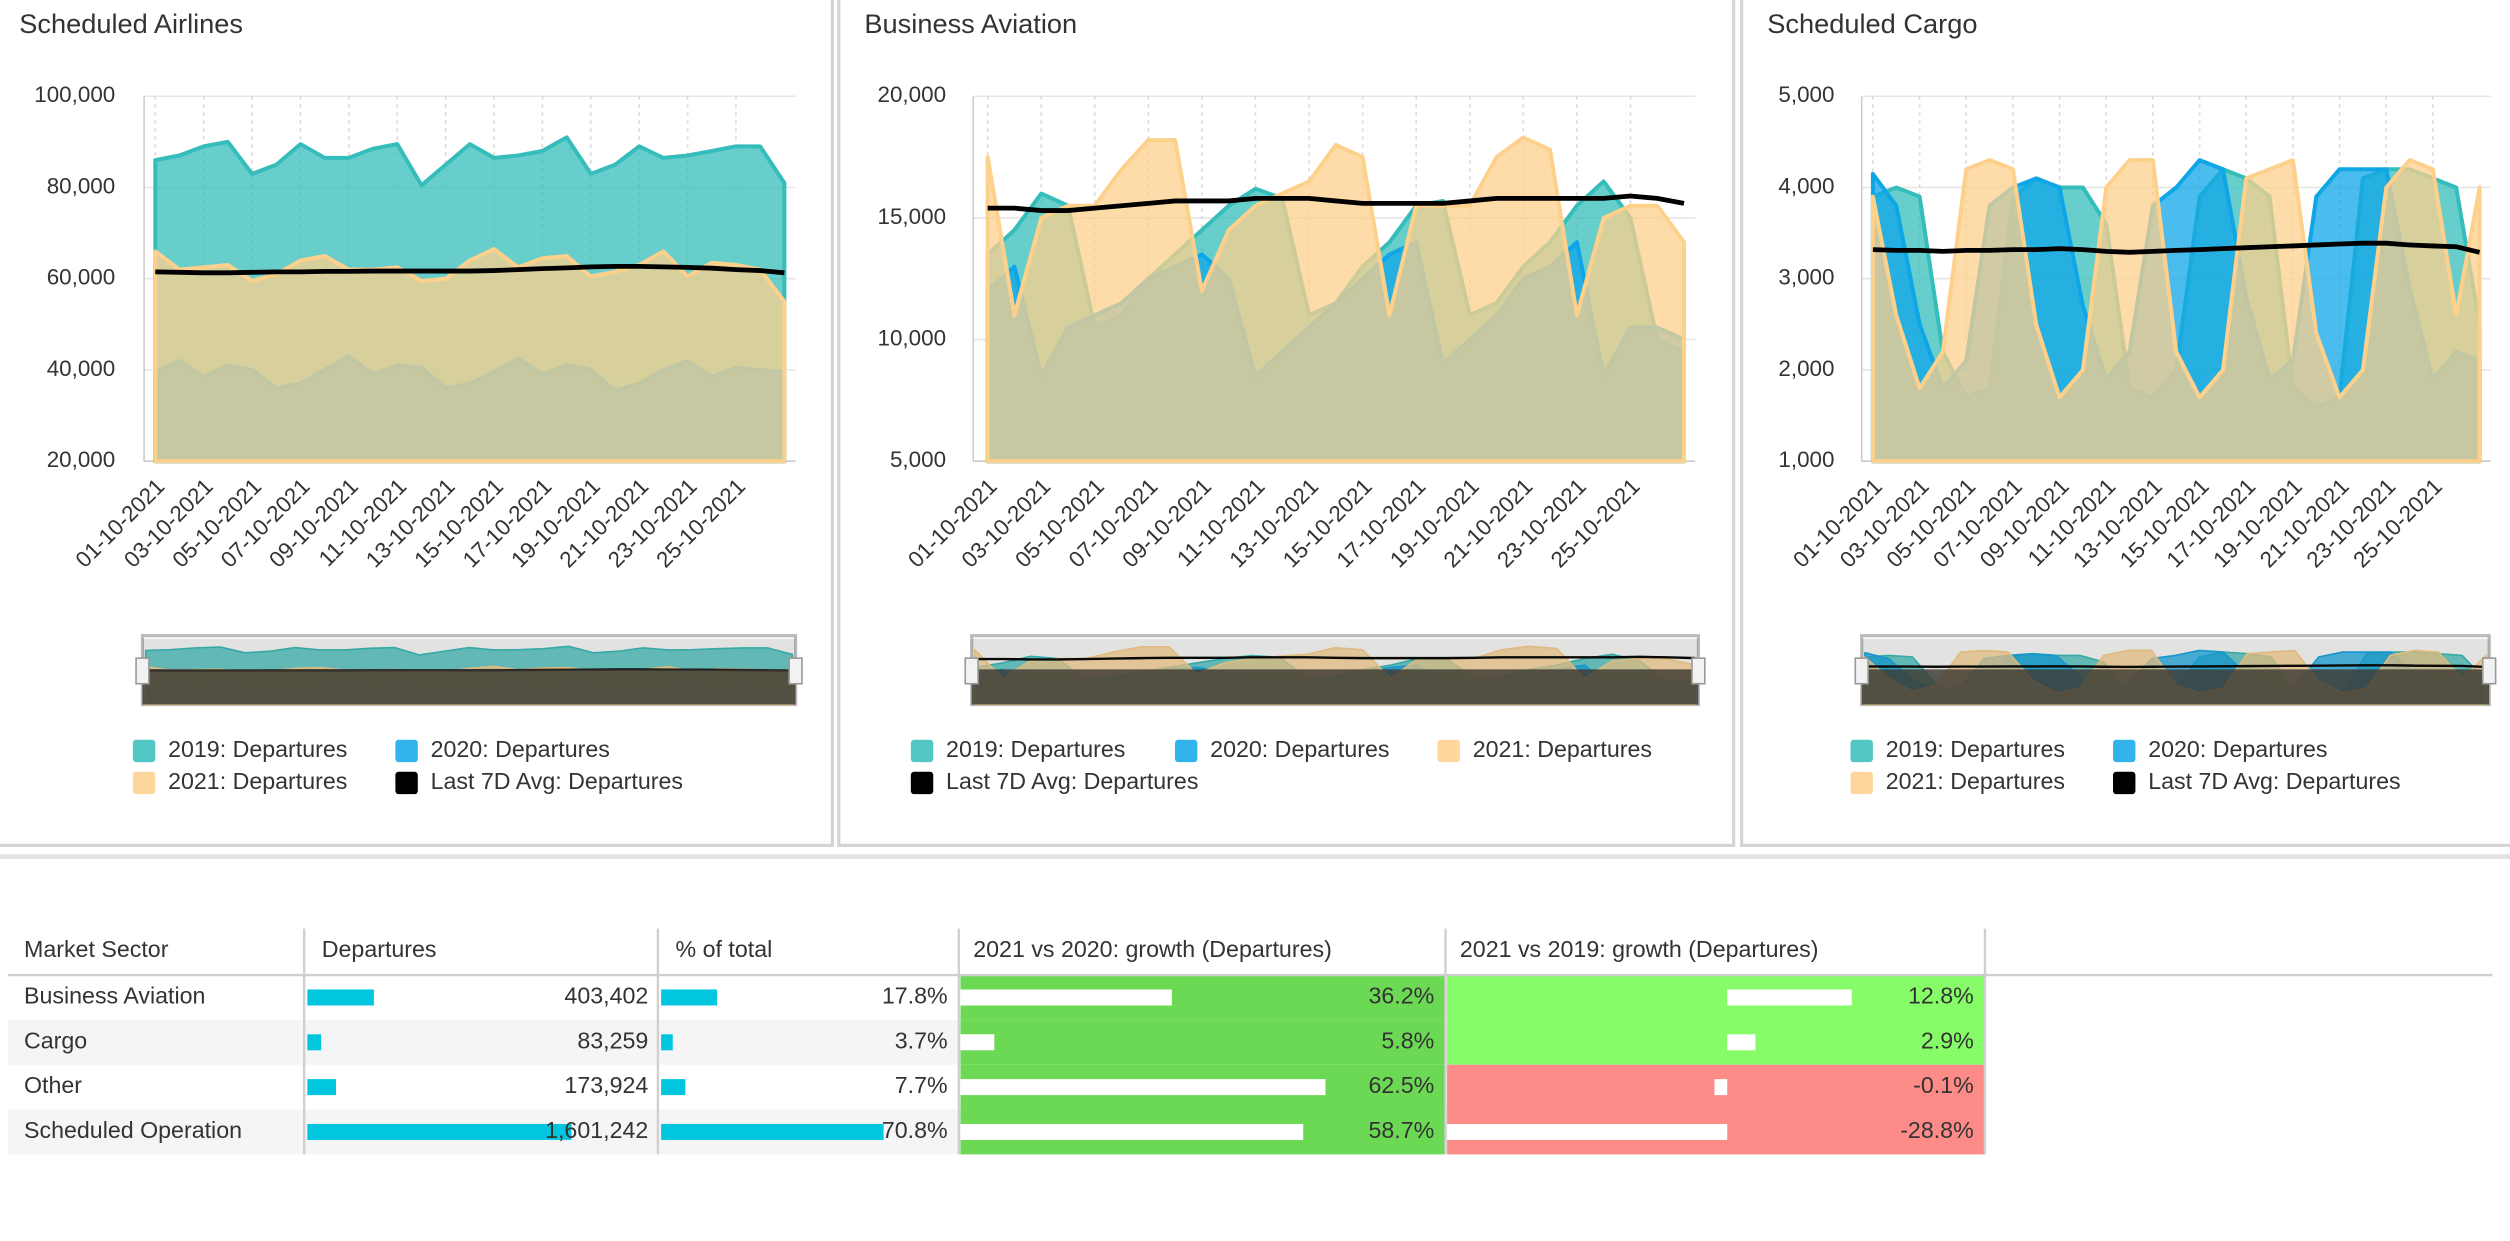  Describe the element at coordinates (912, 337) in the screenshot. I see `y-tick-label: 10,000` at that location.